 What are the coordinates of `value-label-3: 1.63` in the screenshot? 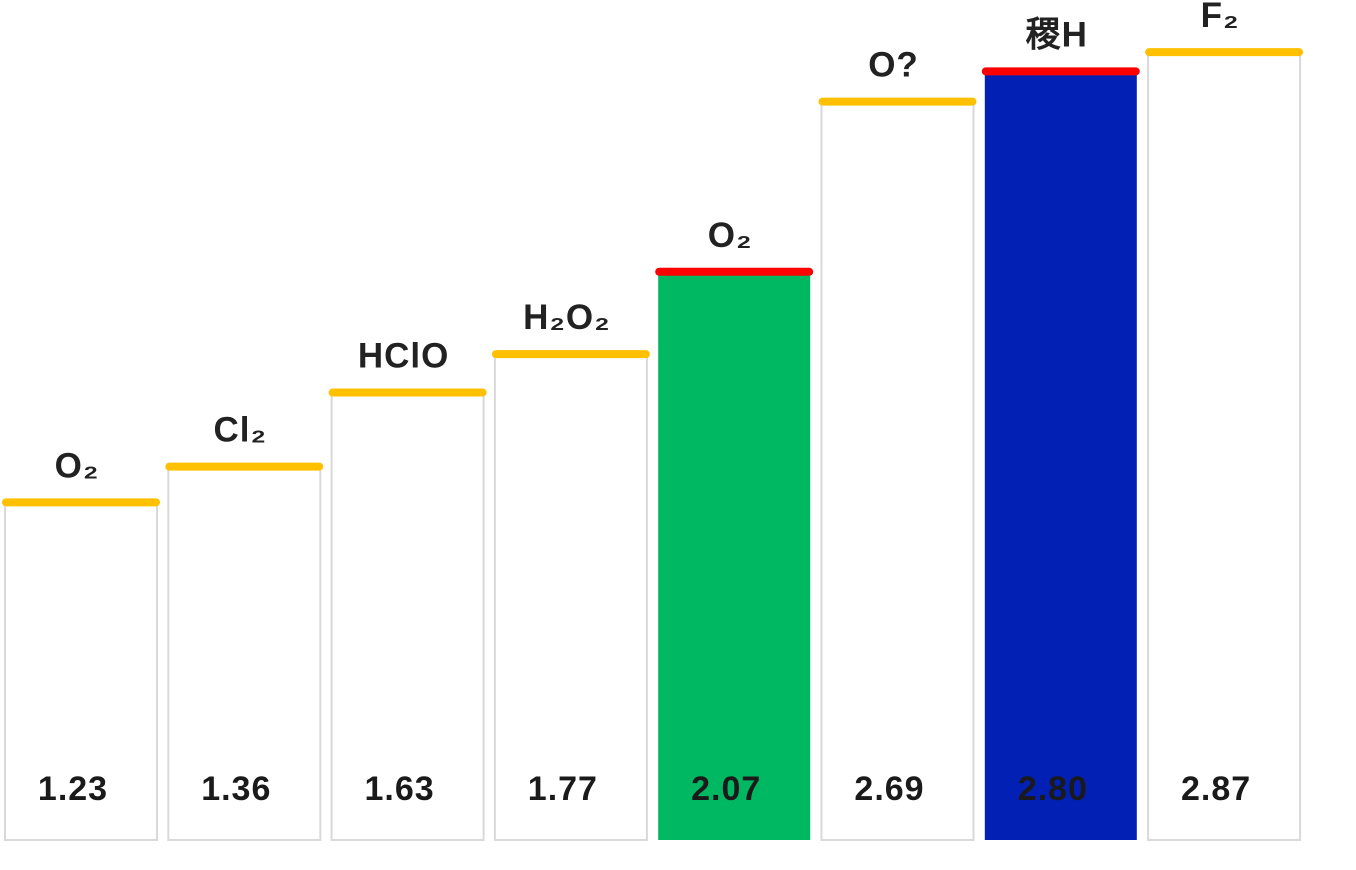 It's located at (400, 789).